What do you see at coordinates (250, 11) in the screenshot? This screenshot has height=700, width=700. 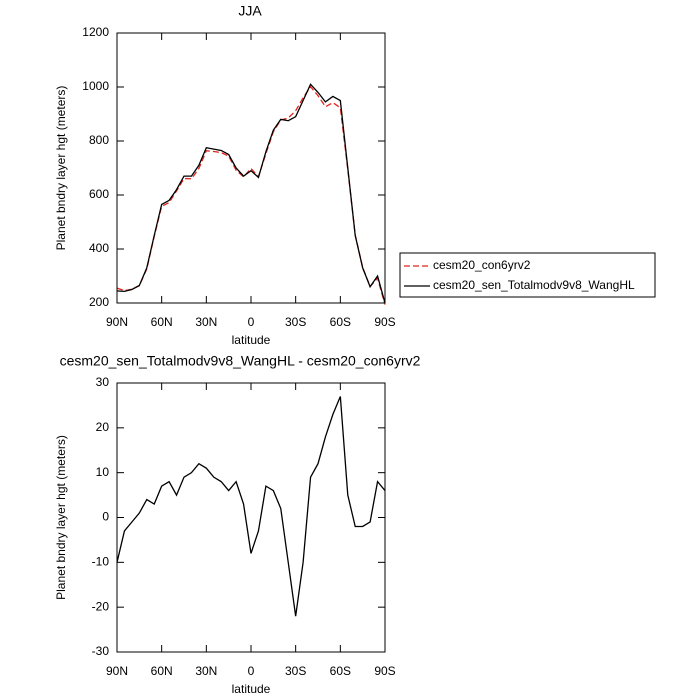 I see `chart-title: JJA` at bounding box center [250, 11].